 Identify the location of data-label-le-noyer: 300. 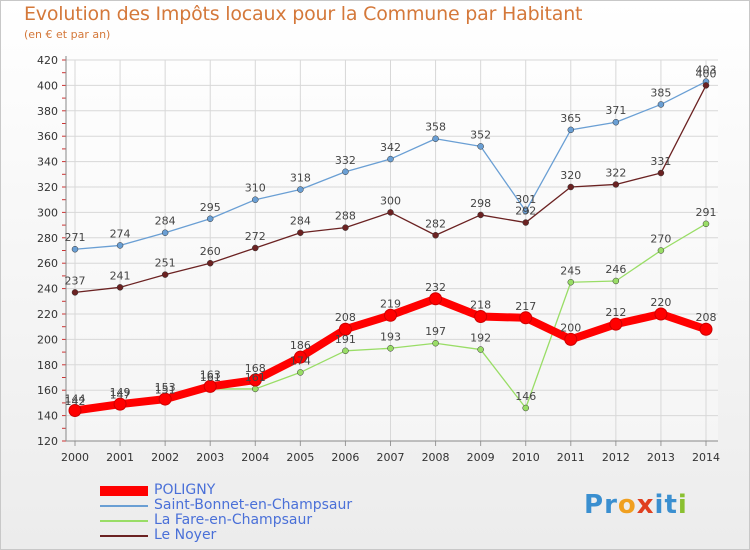
(390, 200).